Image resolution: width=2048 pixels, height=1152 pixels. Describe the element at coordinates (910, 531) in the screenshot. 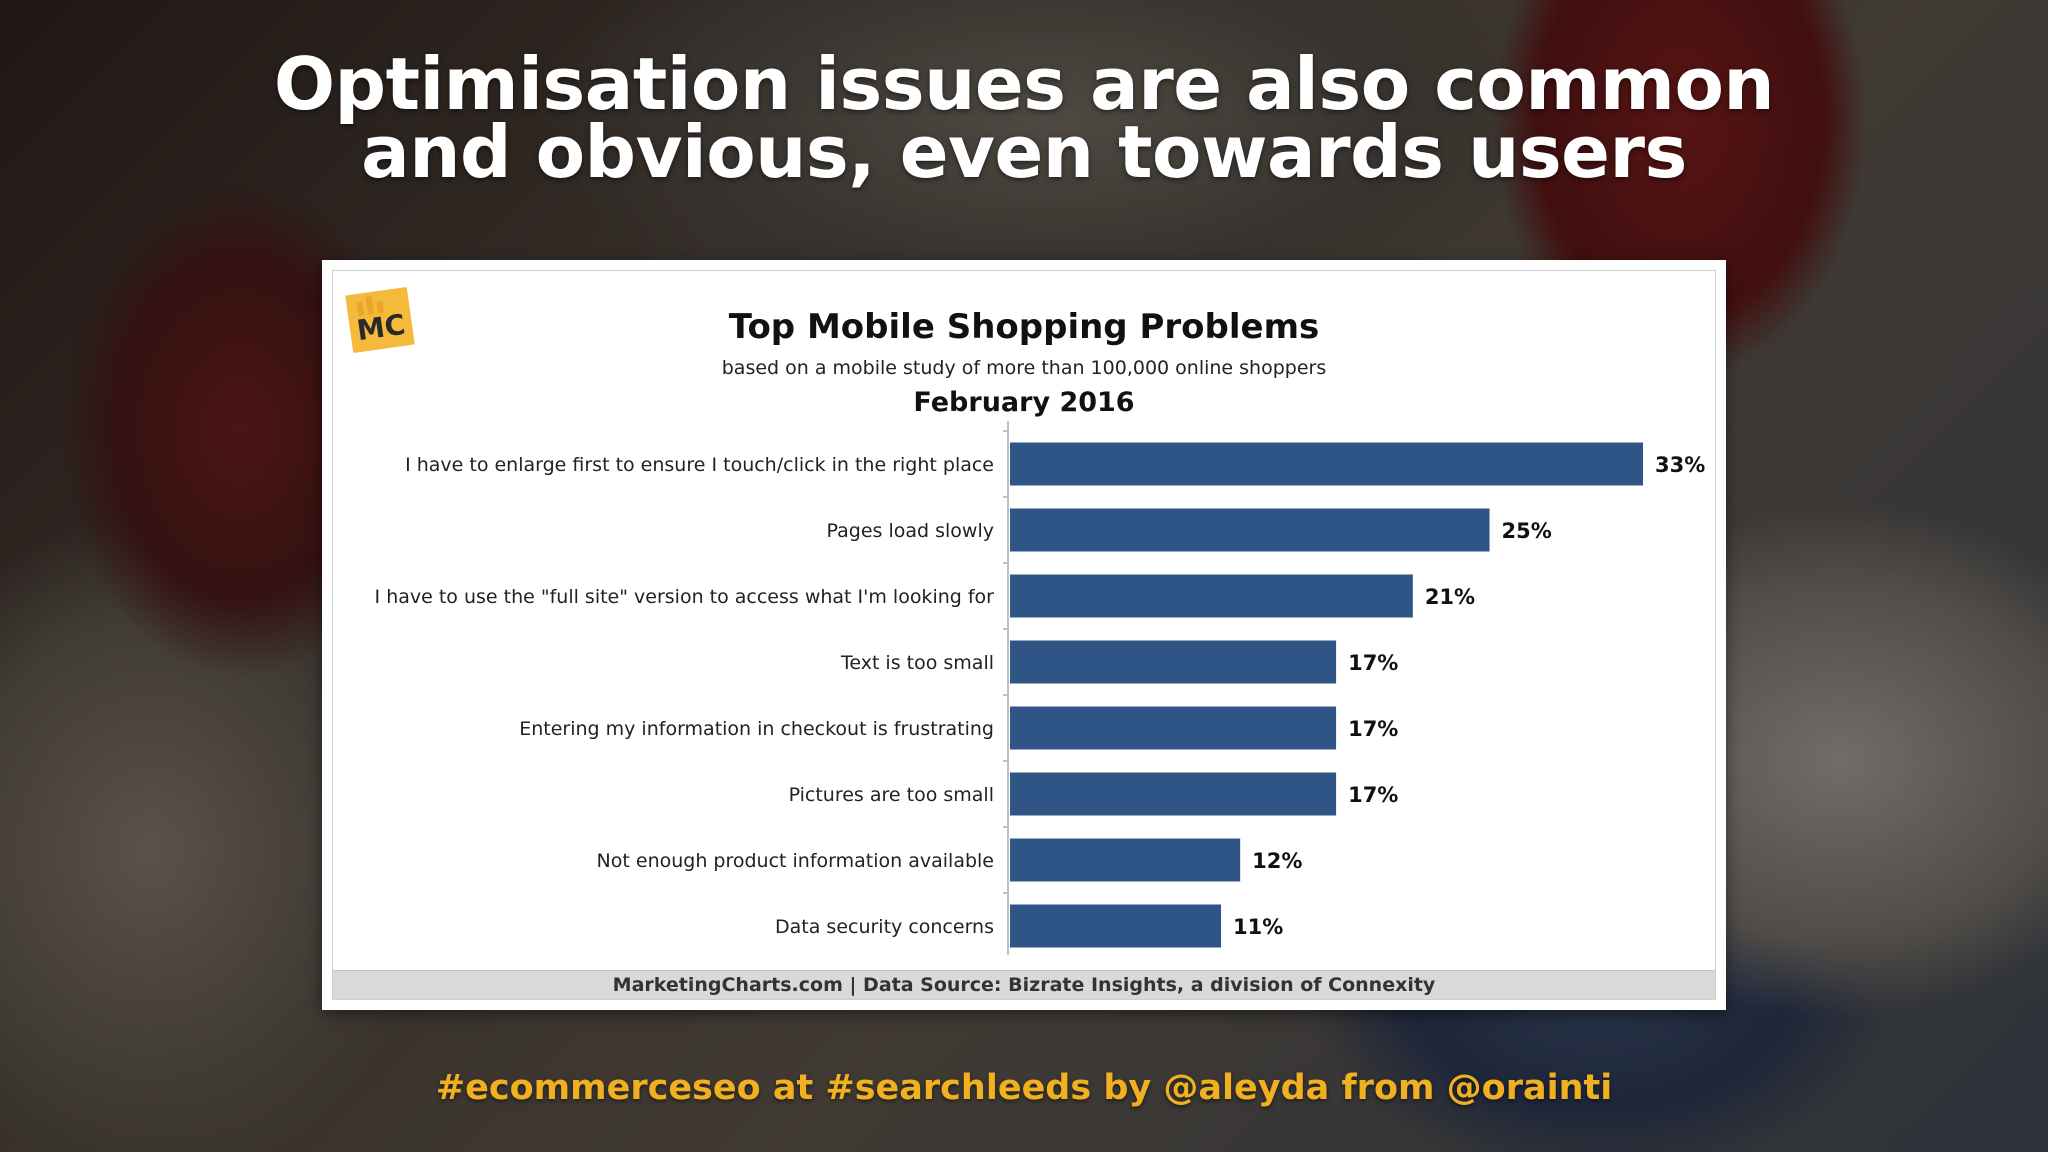

I see `category-label: Pages load slowly` at that location.